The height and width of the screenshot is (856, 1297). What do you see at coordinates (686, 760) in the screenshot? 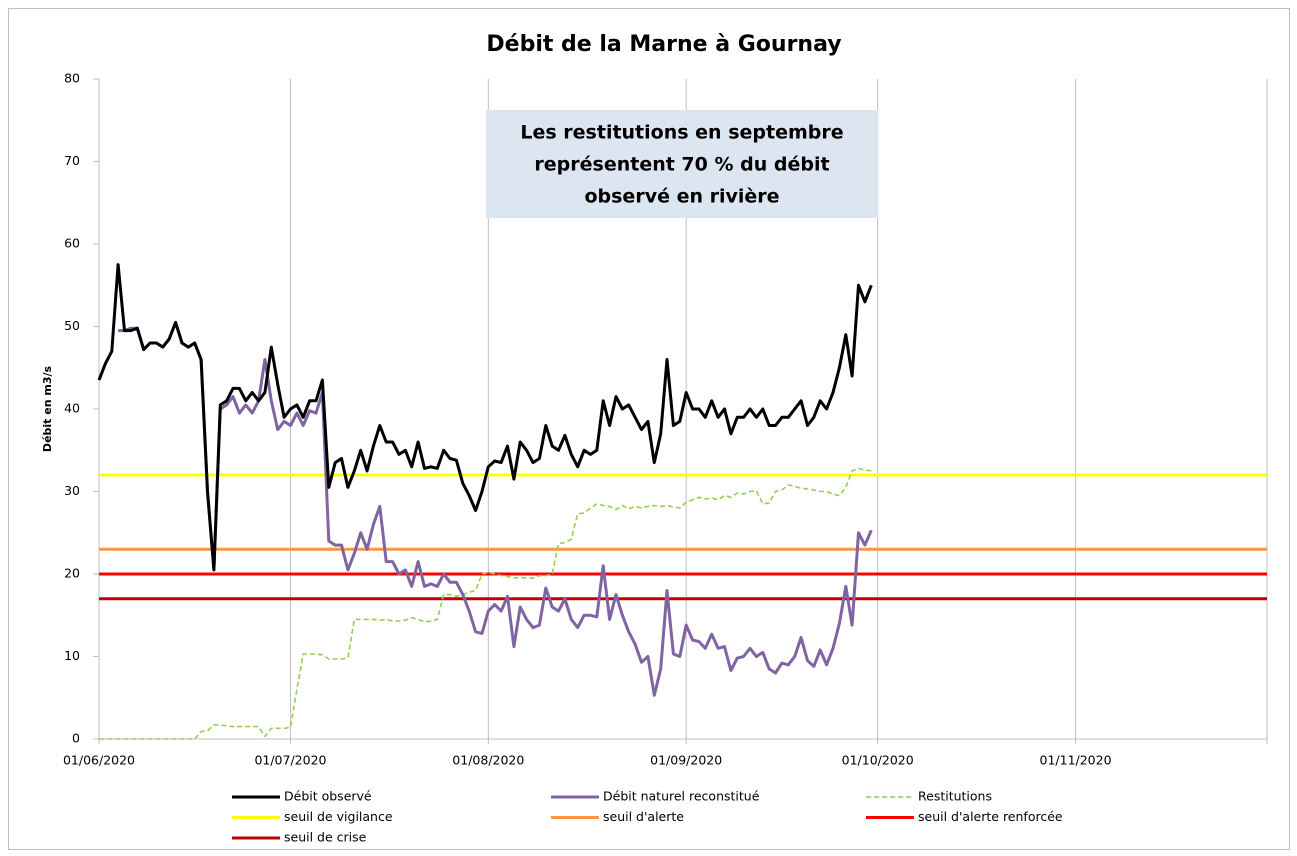
I see `x-tick-label: 01/09/2020` at bounding box center [686, 760].